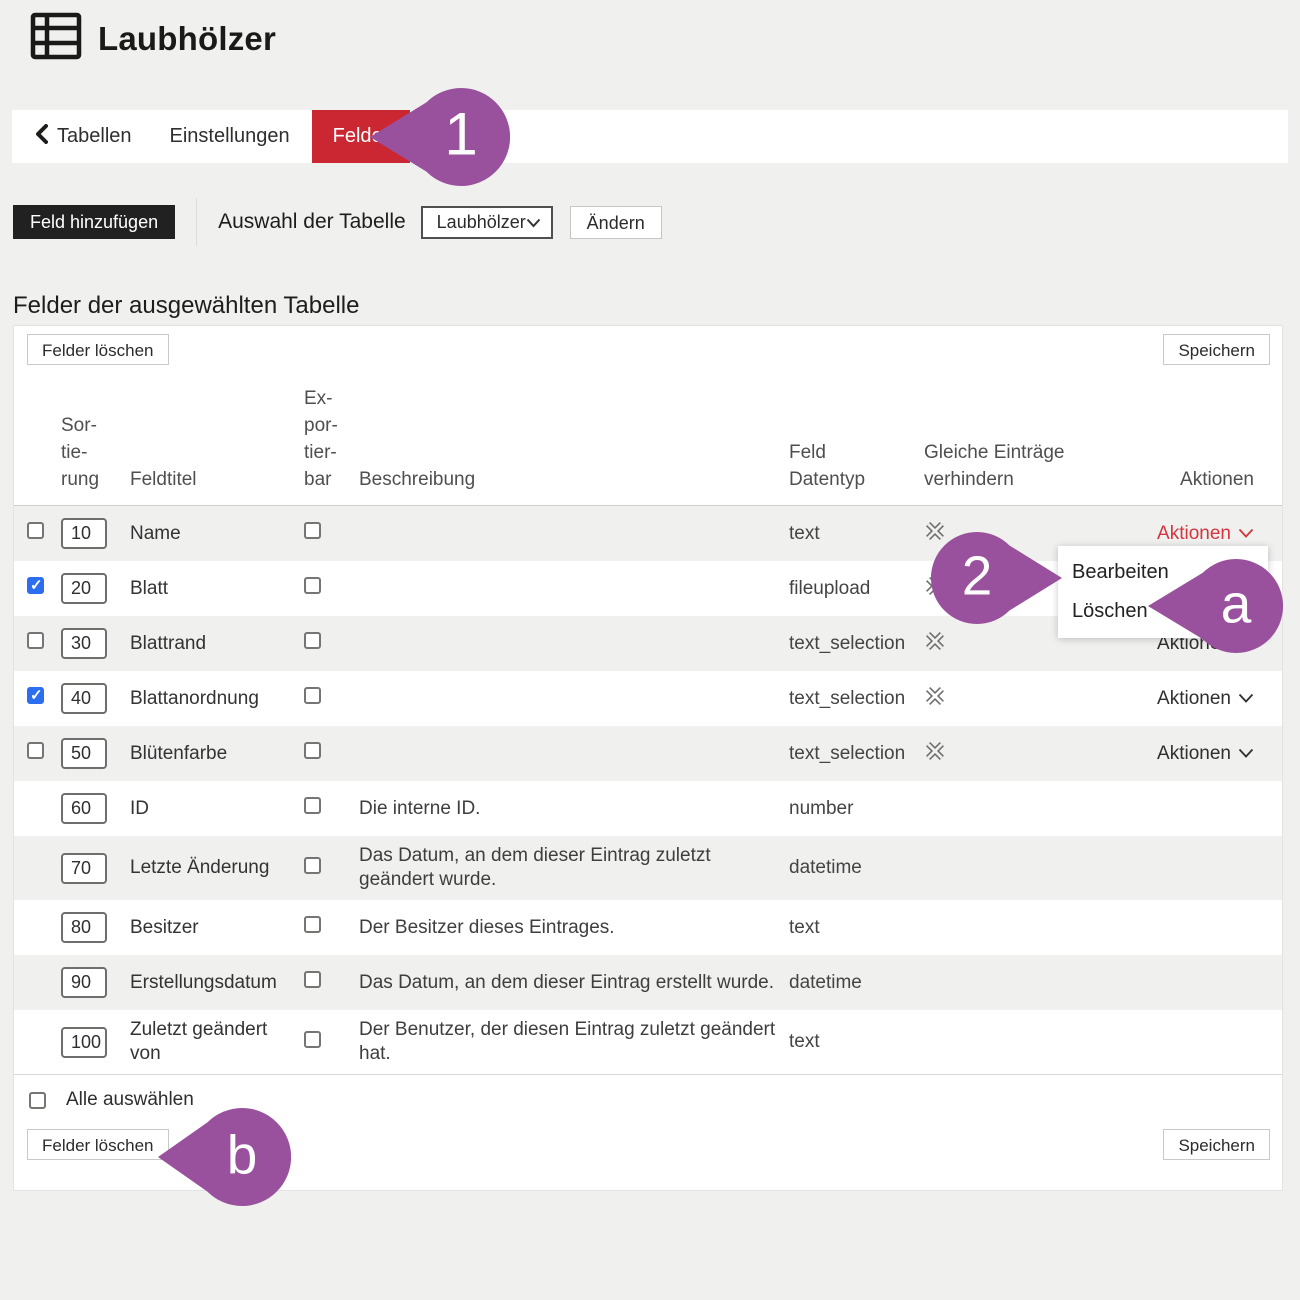  I want to click on field-title: Name, so click(155, 533).